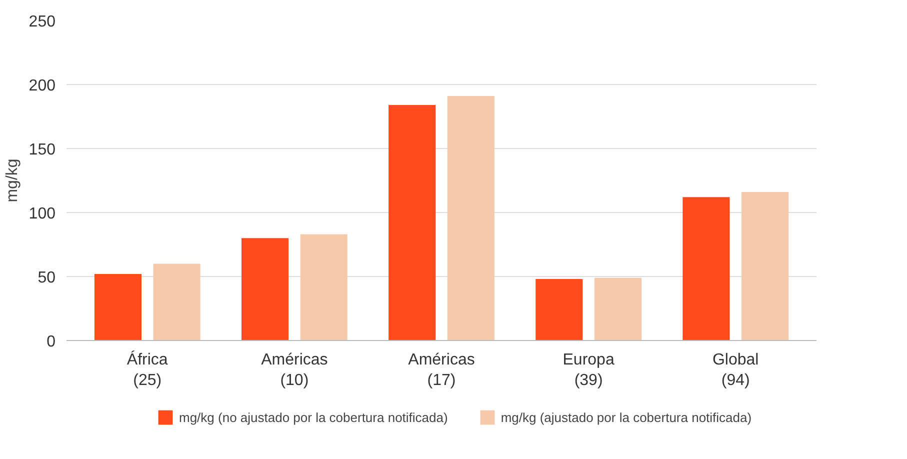 The image size is (907, 459). Describe the element at coordinates (12, 180) in the screenshot. I see `y-axis-title: mg/kg` at that location.